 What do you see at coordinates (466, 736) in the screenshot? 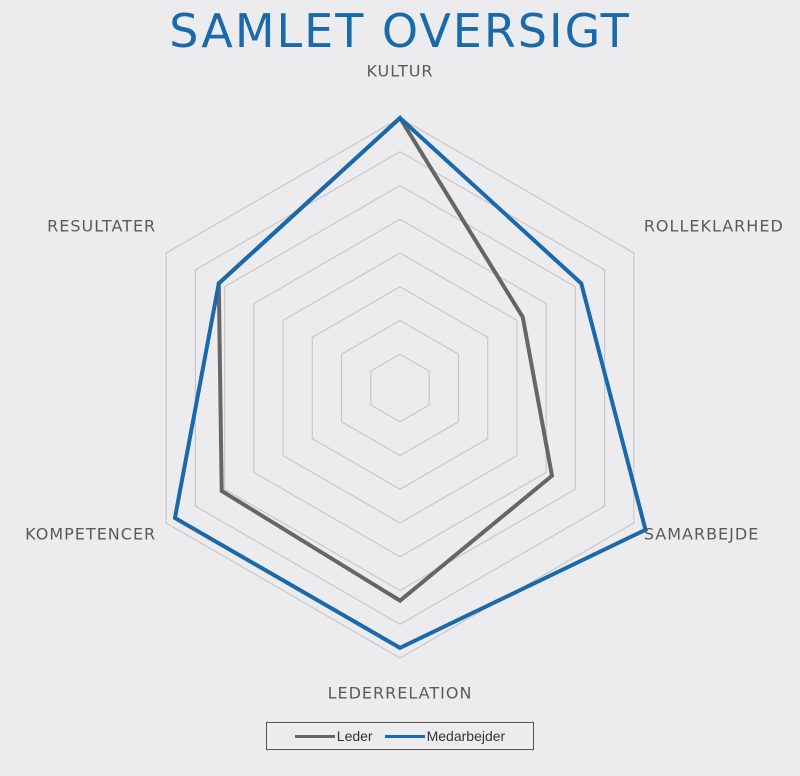
I see `legend-label-medarbejder: Medarbejder` at bounding box center [466, 736].